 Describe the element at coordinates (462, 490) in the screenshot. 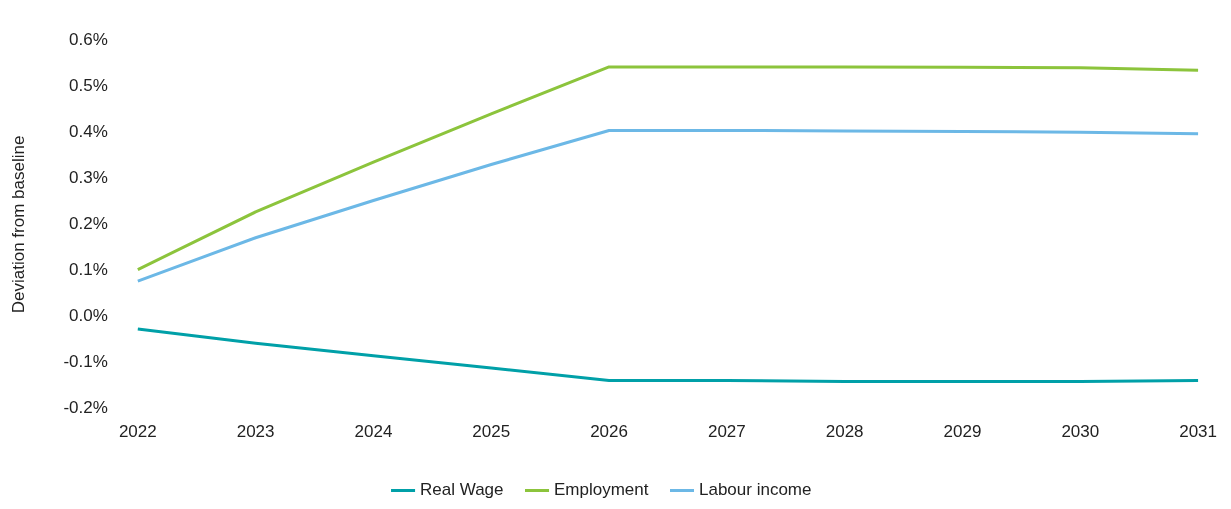

I see `legend-label: Real Wage` at that location.